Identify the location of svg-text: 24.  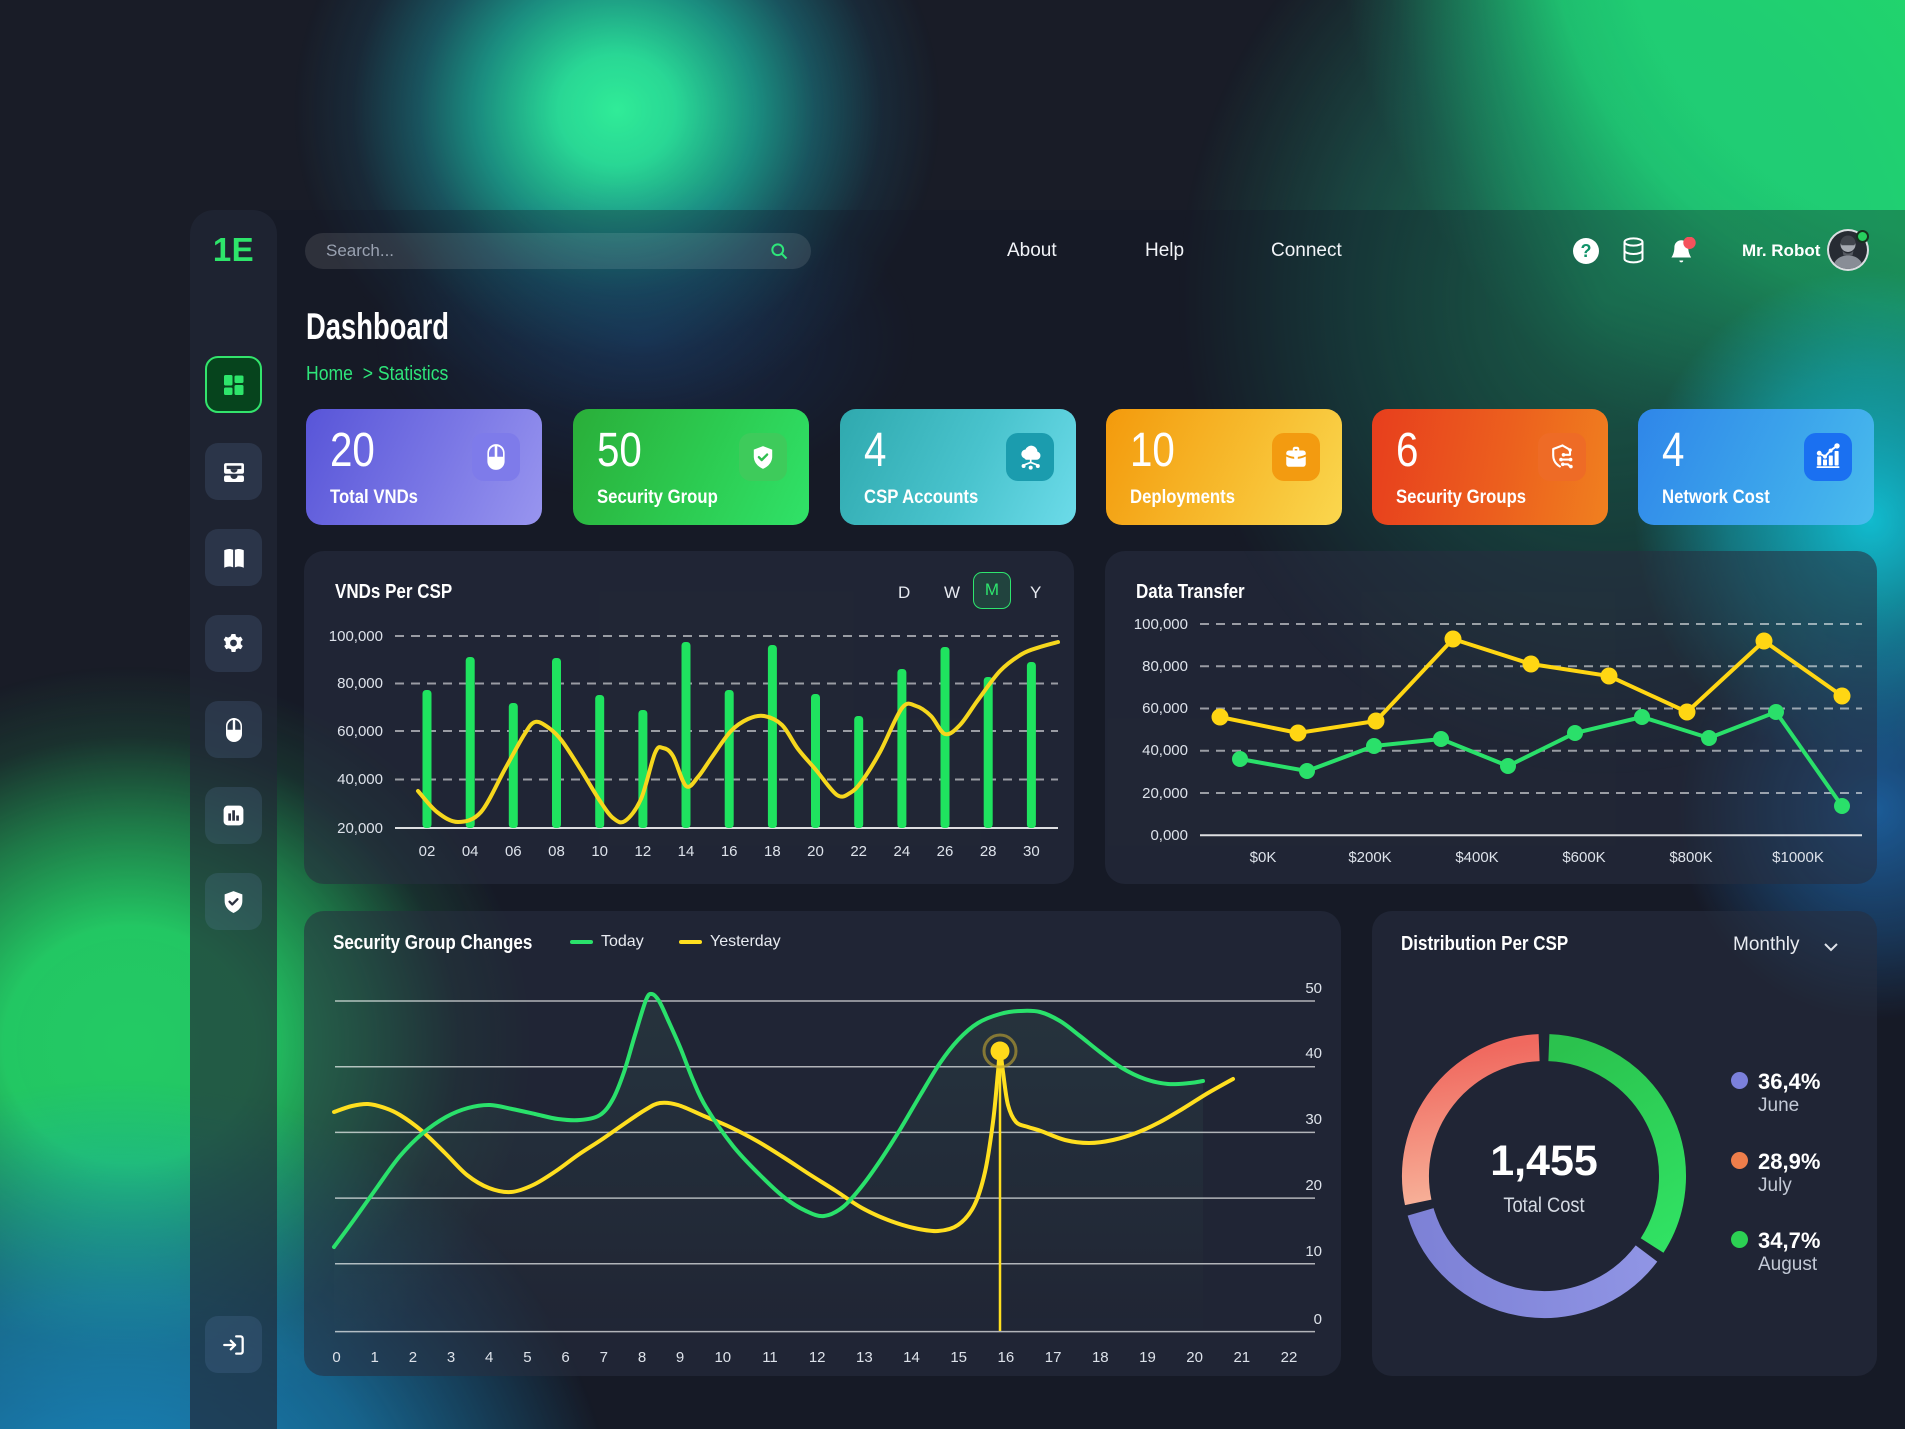
(902, 851).